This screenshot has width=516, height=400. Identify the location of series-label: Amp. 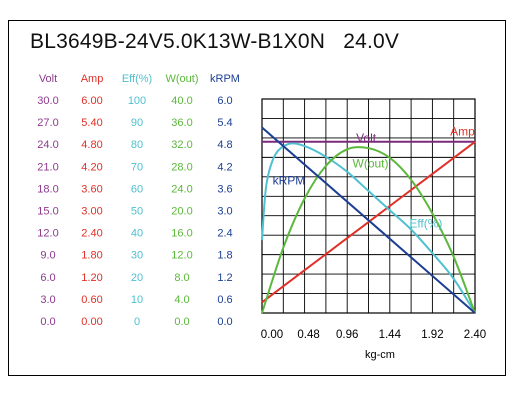
(462, 131).